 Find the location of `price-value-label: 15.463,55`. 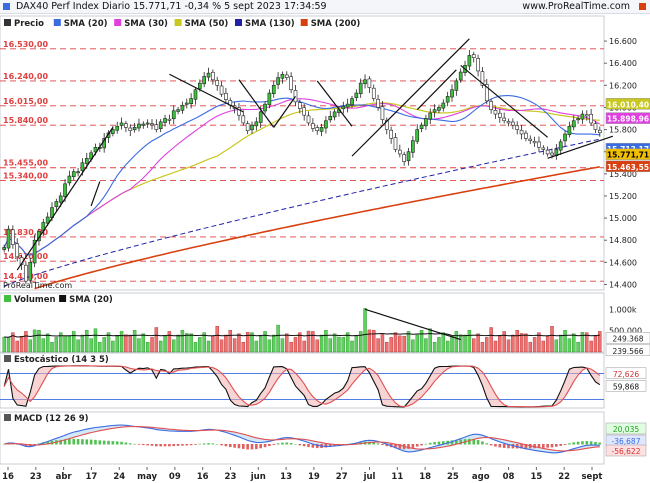

price-value-label: 15.463,55 is located at coordinates (628, 167).